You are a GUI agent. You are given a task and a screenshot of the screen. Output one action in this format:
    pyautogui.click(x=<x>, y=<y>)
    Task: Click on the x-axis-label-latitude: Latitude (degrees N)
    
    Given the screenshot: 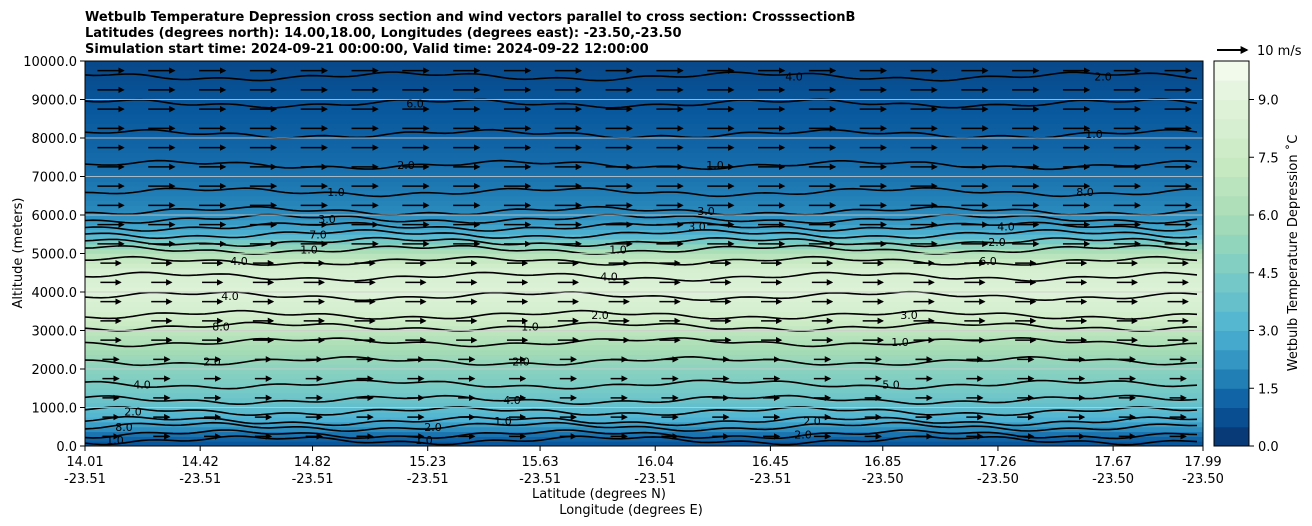 What is the action you would take?
    pyautogui.click(x=599, y=494)
    